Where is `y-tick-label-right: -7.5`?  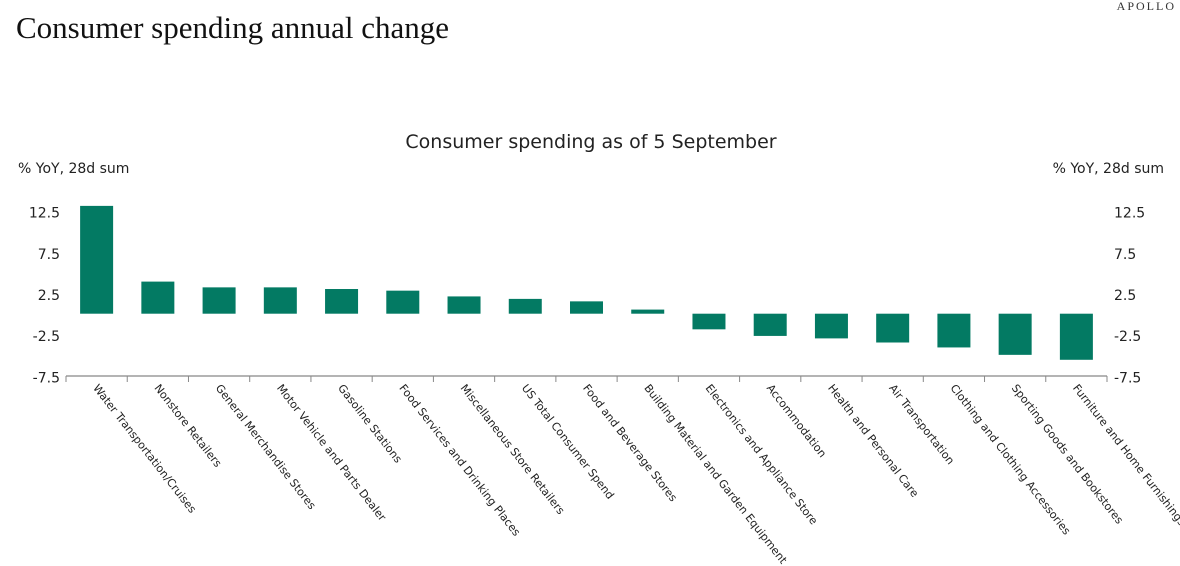 y-tick-label-right: -7.5 is located at coordinates (1127, 378).